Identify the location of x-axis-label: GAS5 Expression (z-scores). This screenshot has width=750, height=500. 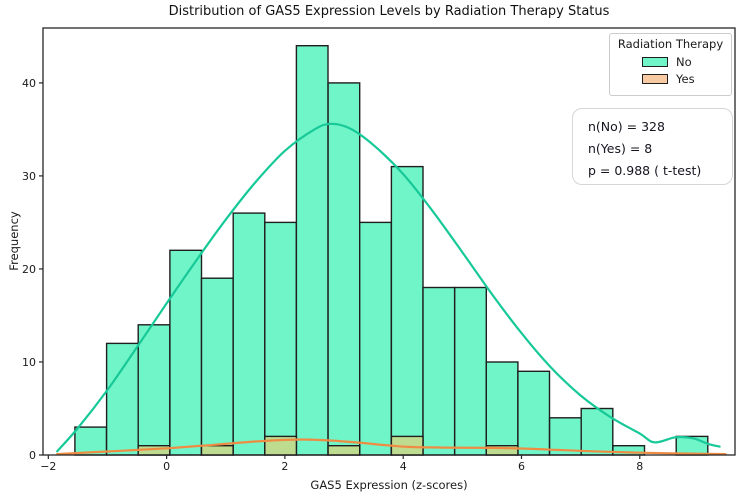
(389, 485).